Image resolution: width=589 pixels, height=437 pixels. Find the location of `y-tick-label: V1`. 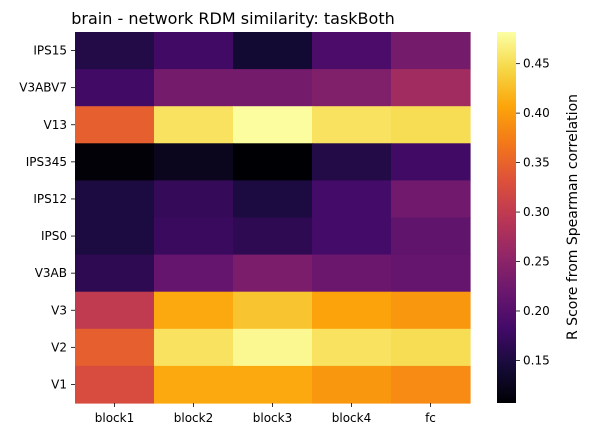

y-tick-label: V1 is located at coordinates (59, 384).